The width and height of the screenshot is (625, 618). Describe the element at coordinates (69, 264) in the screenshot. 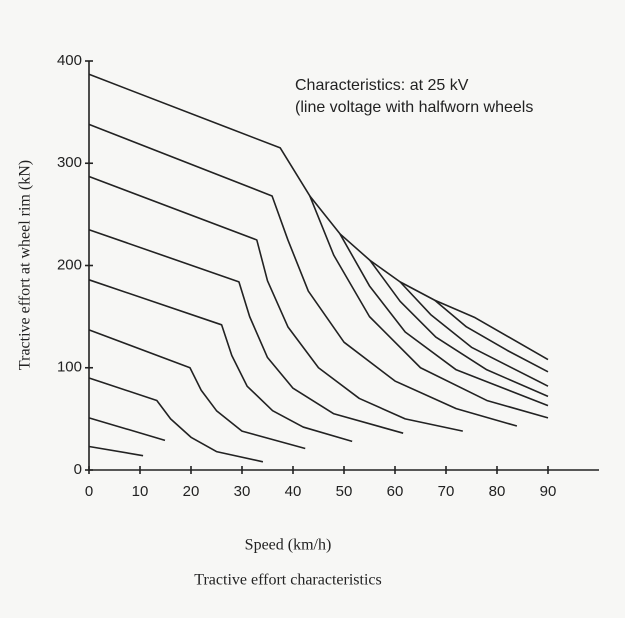

I see `y-tick-label: 200` at that location.